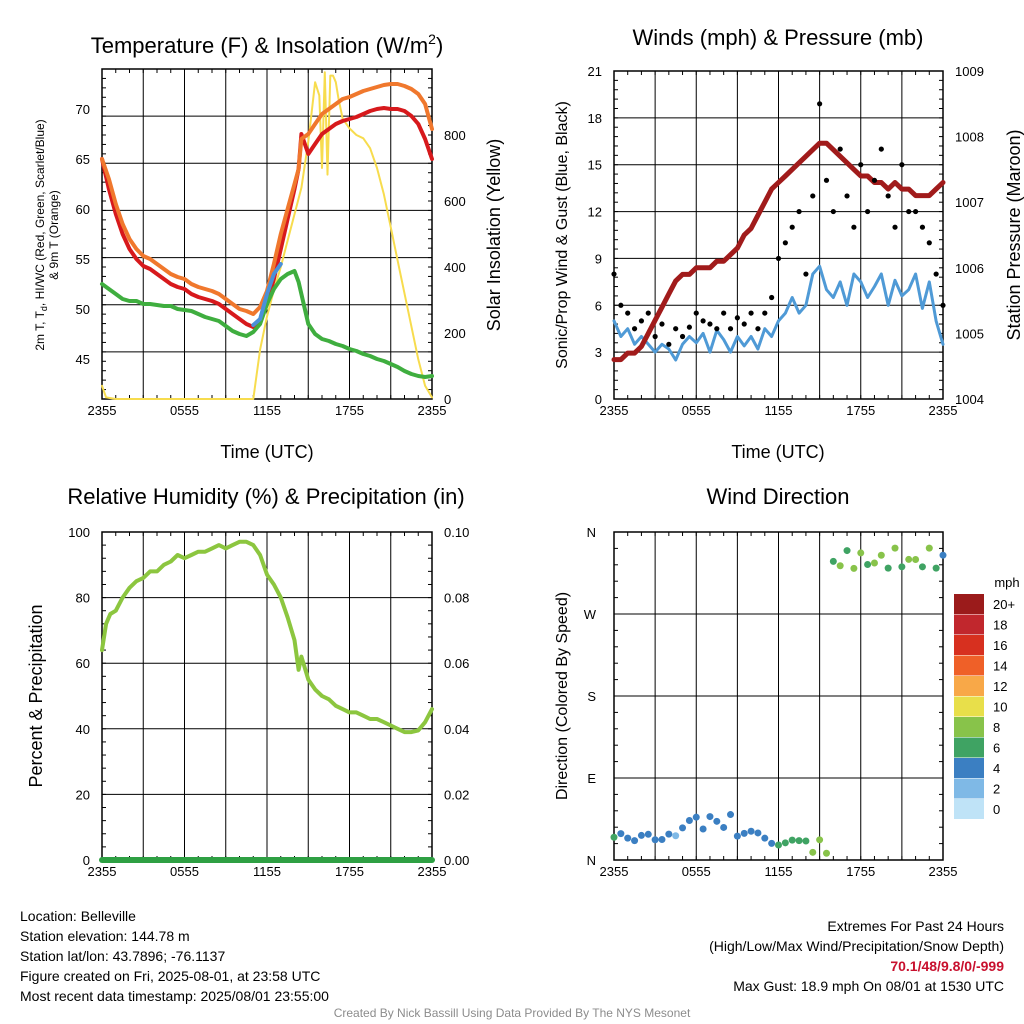 This screenshot has width=1024, height=1024. Describe the element at coordinates (777, 496) in the screenshot. I see `winddir-panel-title: Wind Direction` at that location.